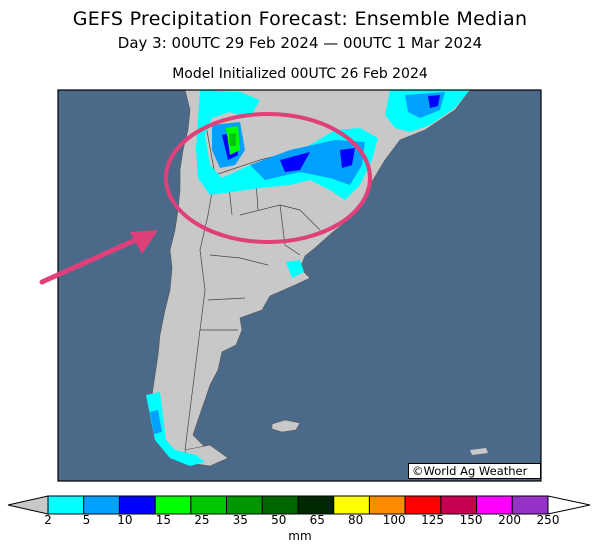 Image resolution: width=600 pixels, height=548 pixels. What do you see at coordinates (48, 520) in the screenshot?
I see `scale-tick-label: 2` at bounding box center [48, 520].